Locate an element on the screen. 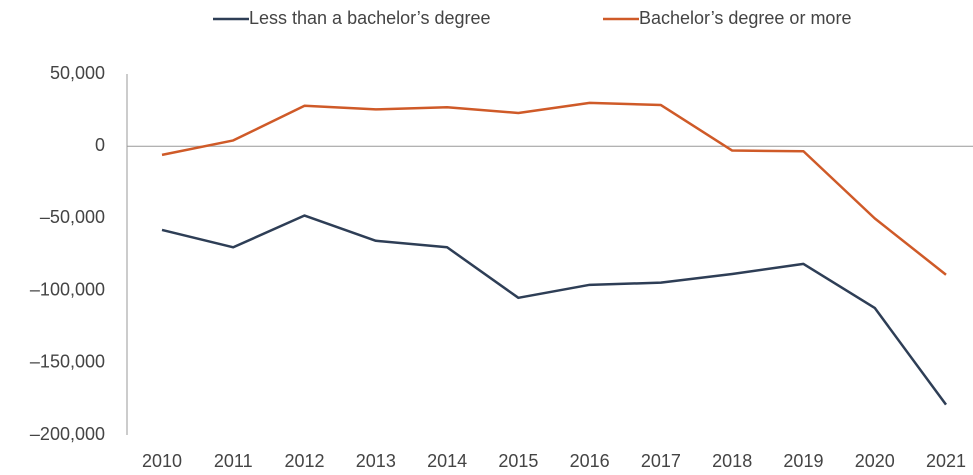 The image size is (973, 475). x-tick-label: 2012 is located at coordinates (305, 461).